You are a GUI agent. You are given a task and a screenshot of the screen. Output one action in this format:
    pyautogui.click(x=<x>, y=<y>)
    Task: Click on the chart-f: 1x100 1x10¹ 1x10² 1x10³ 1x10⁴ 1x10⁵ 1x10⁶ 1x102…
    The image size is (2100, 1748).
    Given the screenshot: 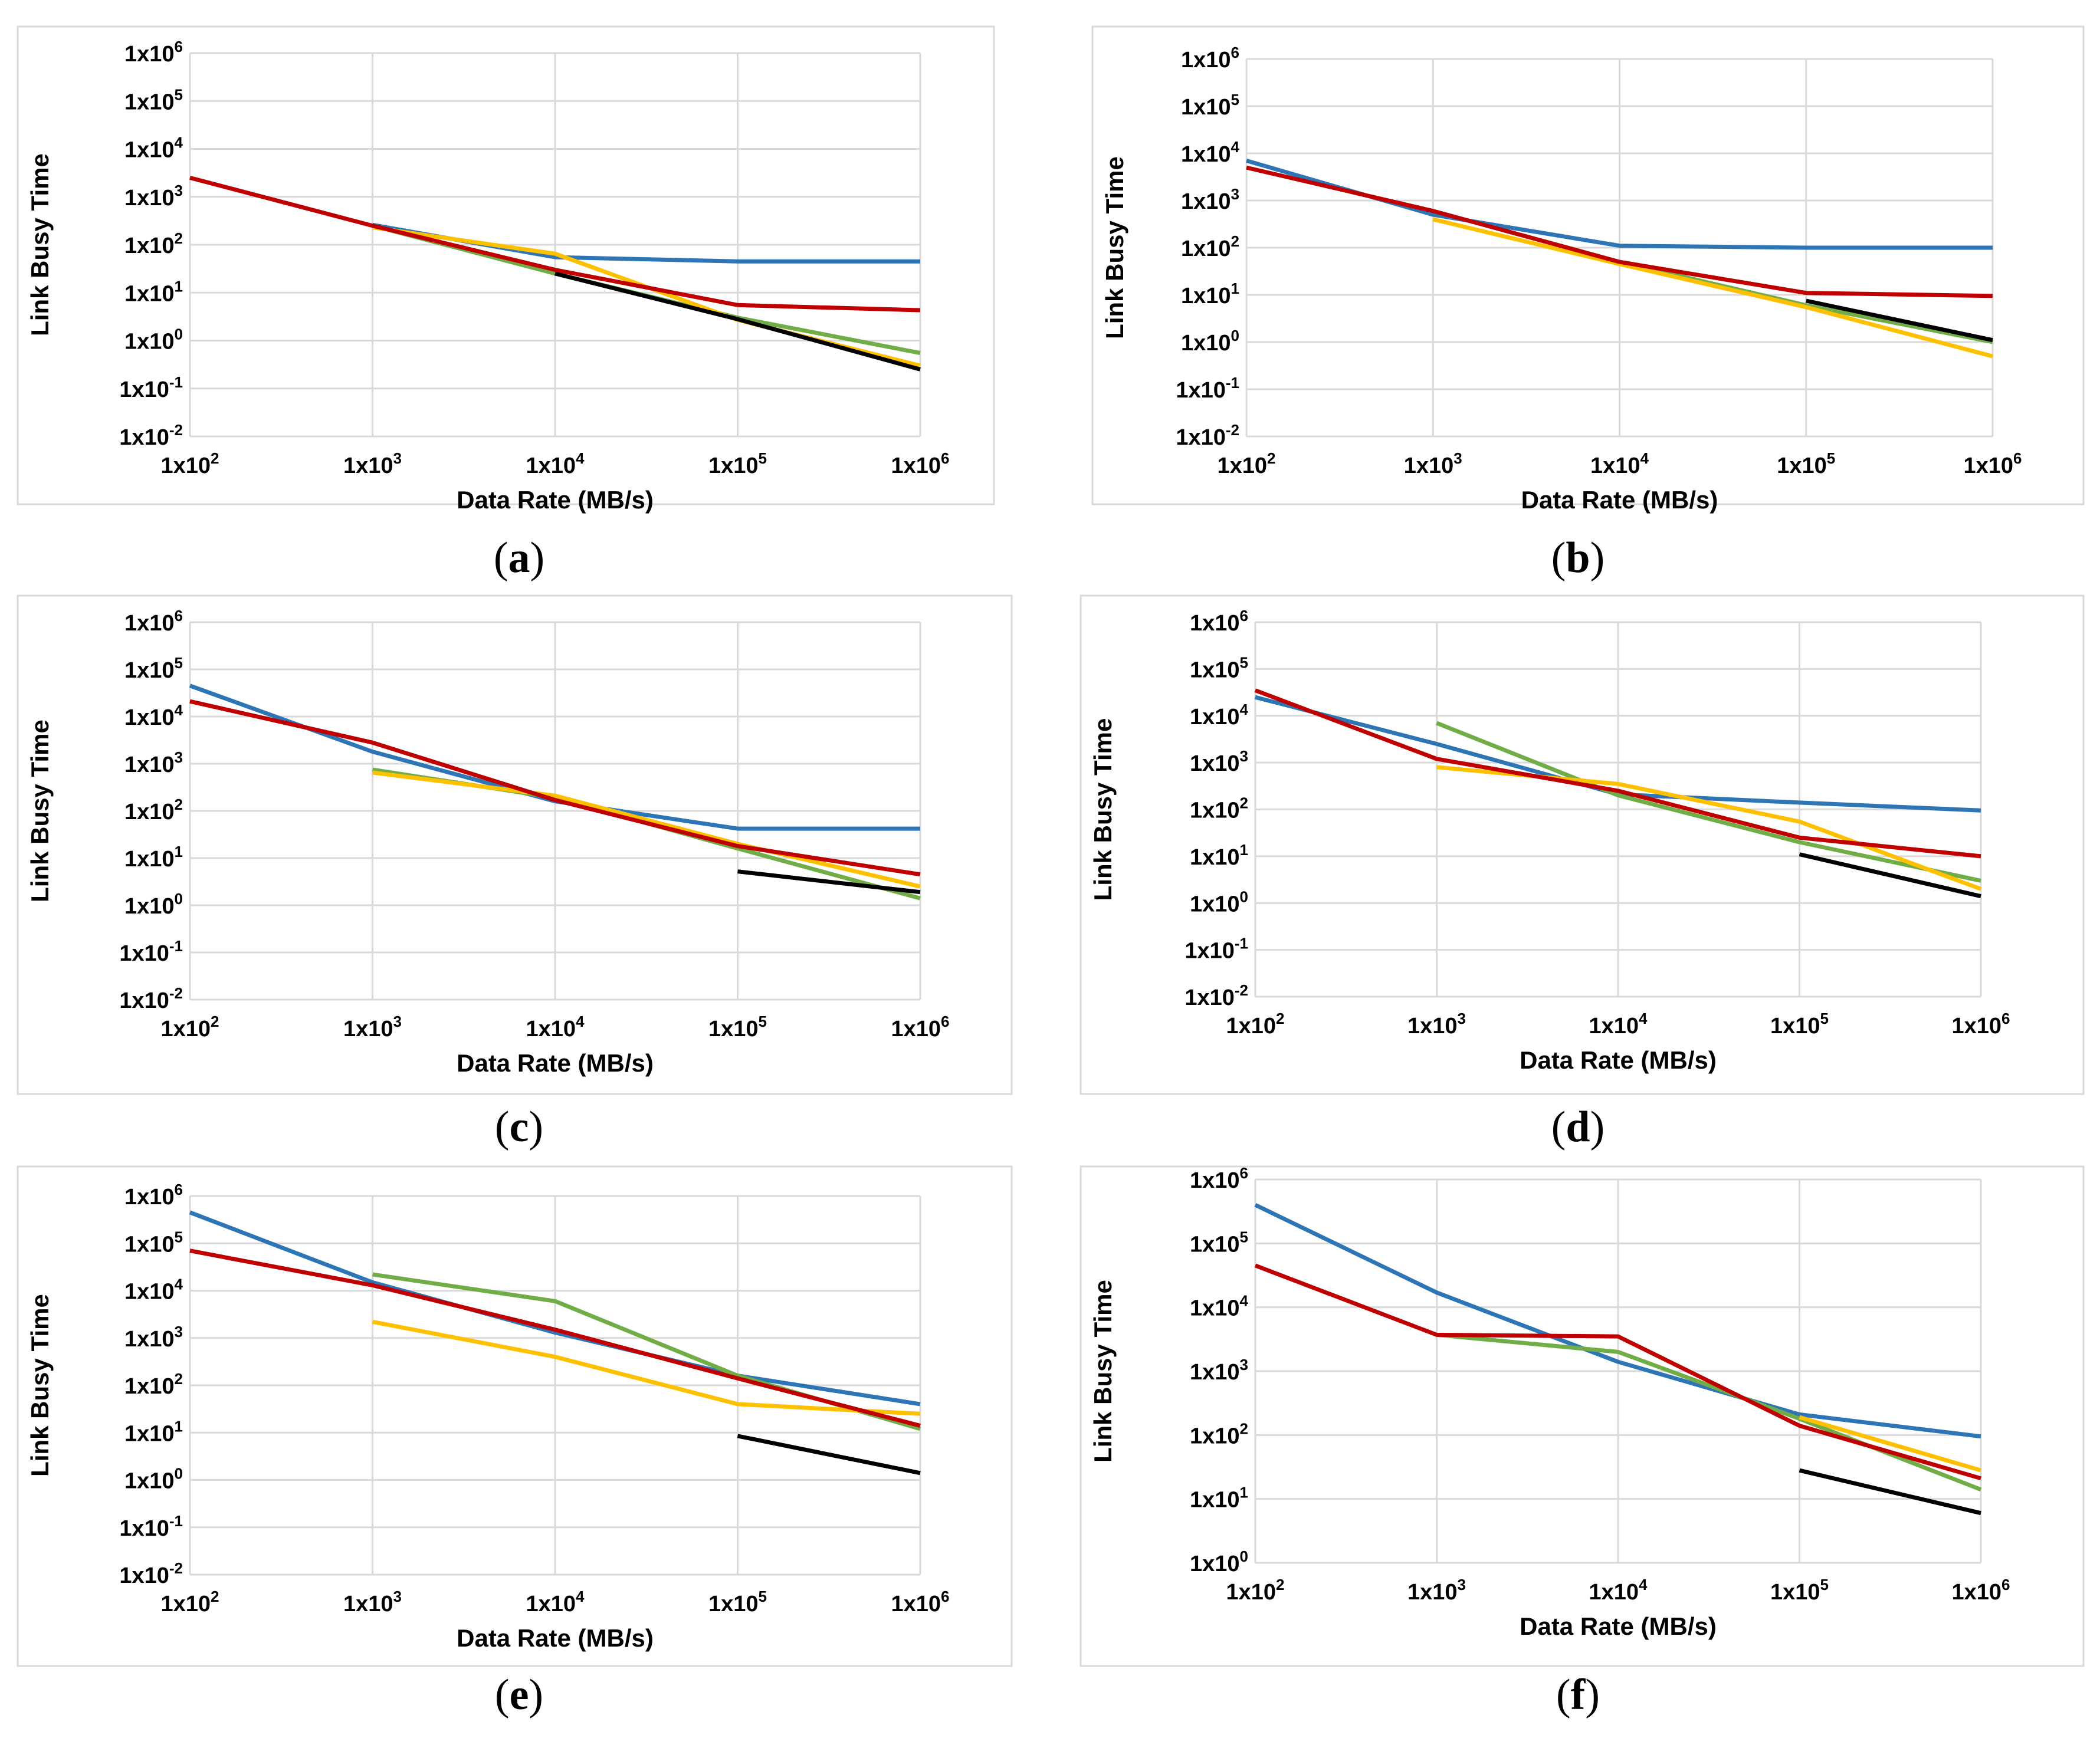 What is the action you would take?
    pyautogui.click(x=1582, y=1415)
    